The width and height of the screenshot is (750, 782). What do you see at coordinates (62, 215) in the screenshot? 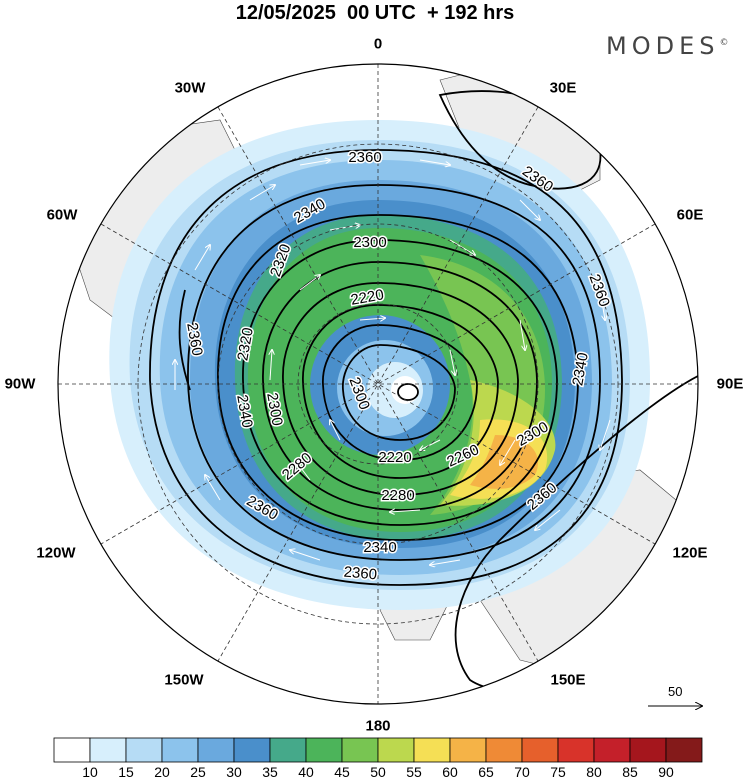
I see `lon-label-60w: 60W` at bounding box center [62, 215].